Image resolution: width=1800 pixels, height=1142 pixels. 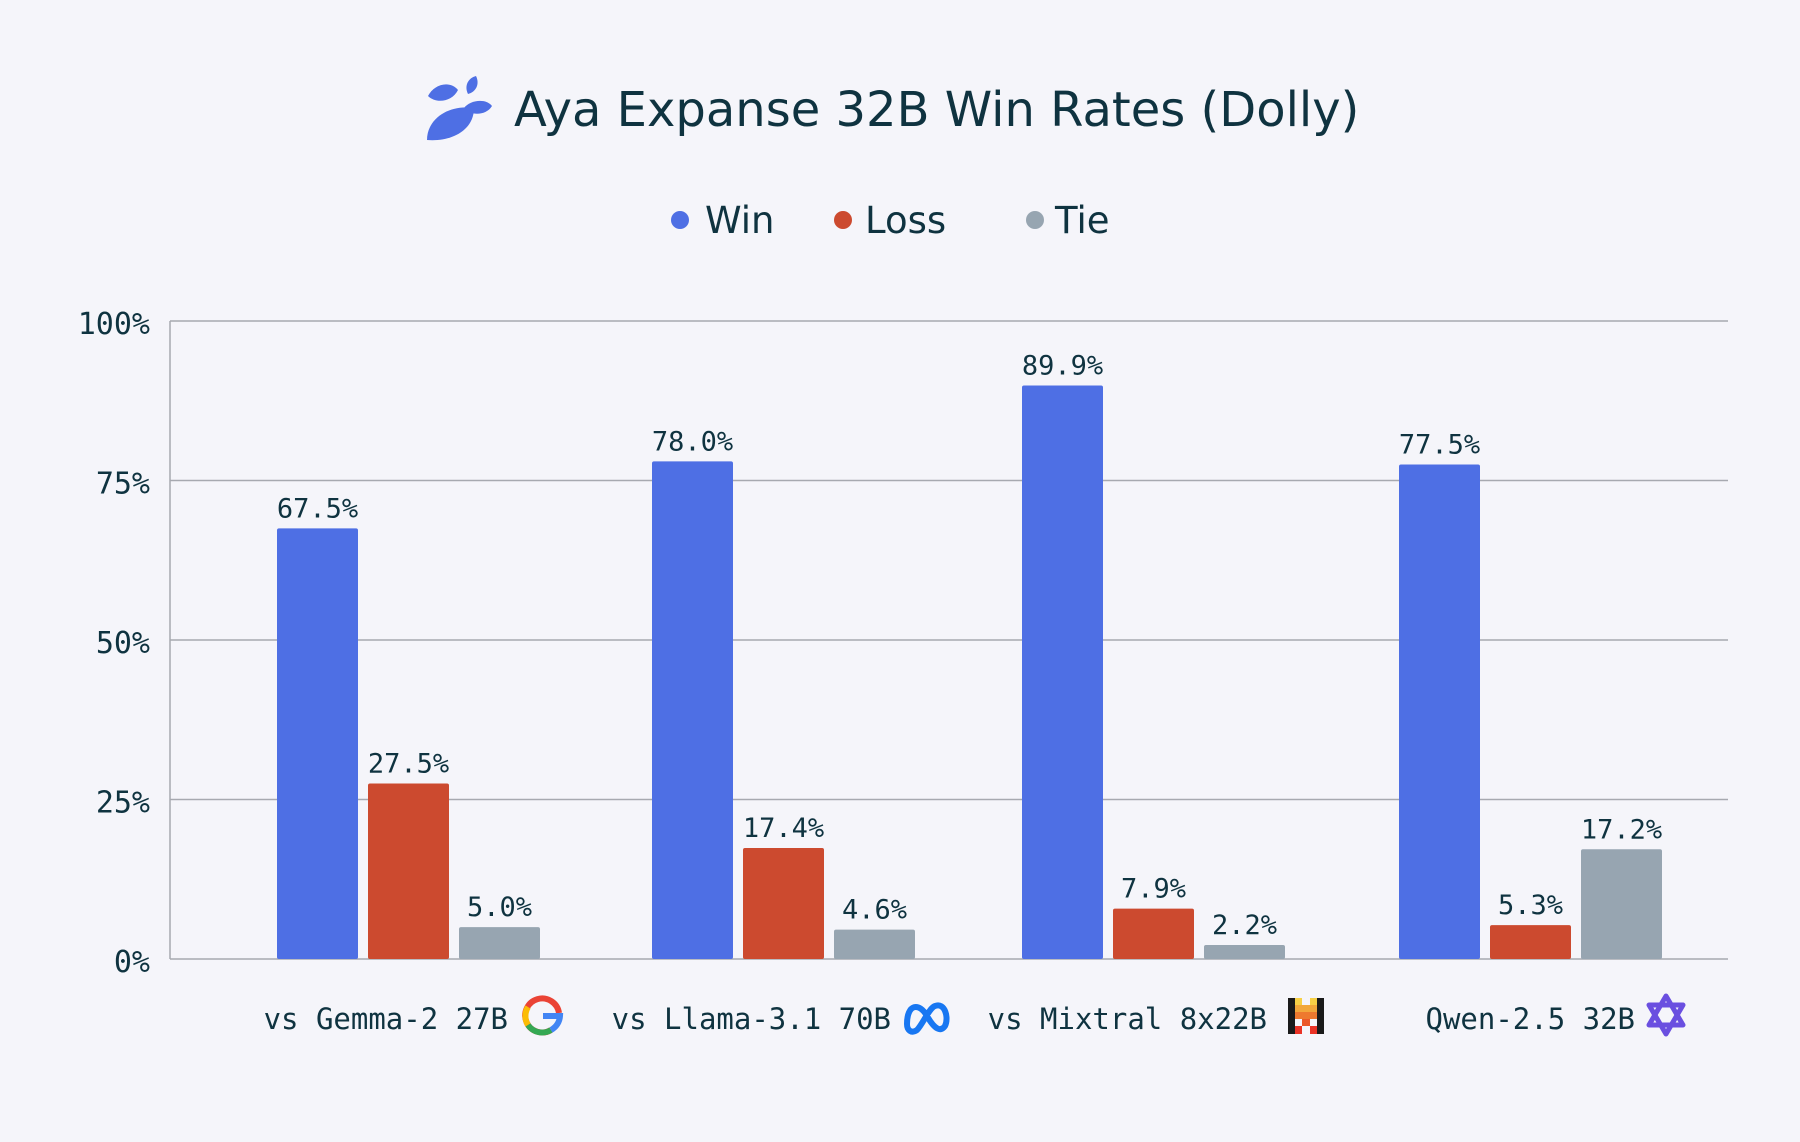 I want to click on y-tick-label: 75%, so click(x=123, y=484).